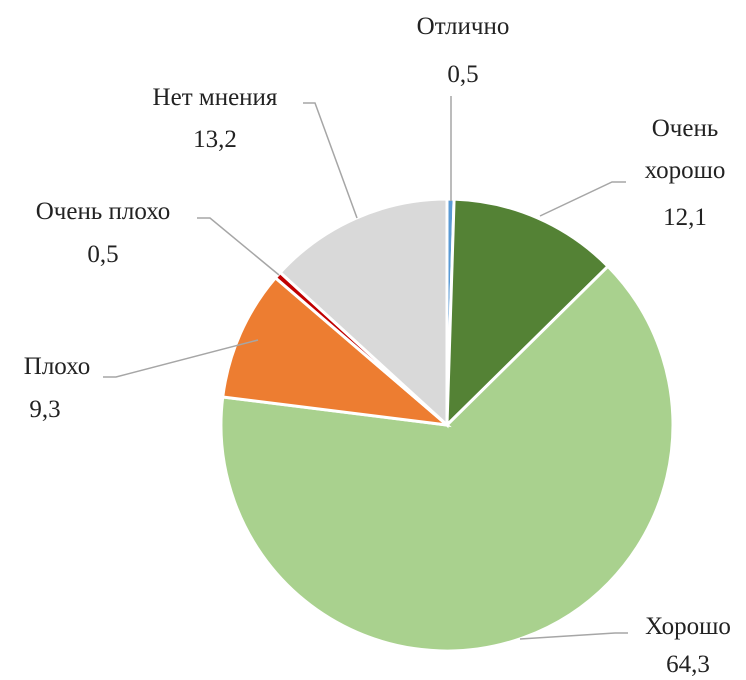  Describe the element at coordinates (685, 217) in the screenshot. I see `value-label: 12,1` at that location.